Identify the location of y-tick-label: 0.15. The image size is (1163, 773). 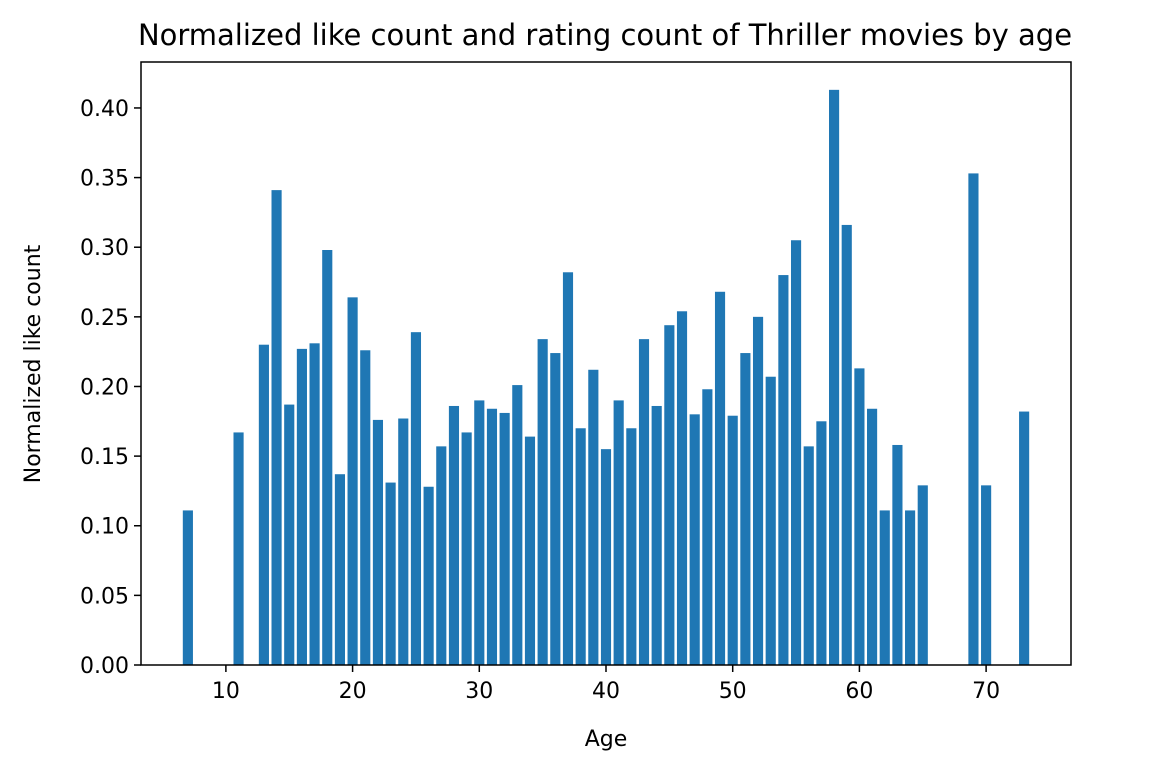
(104, 457).